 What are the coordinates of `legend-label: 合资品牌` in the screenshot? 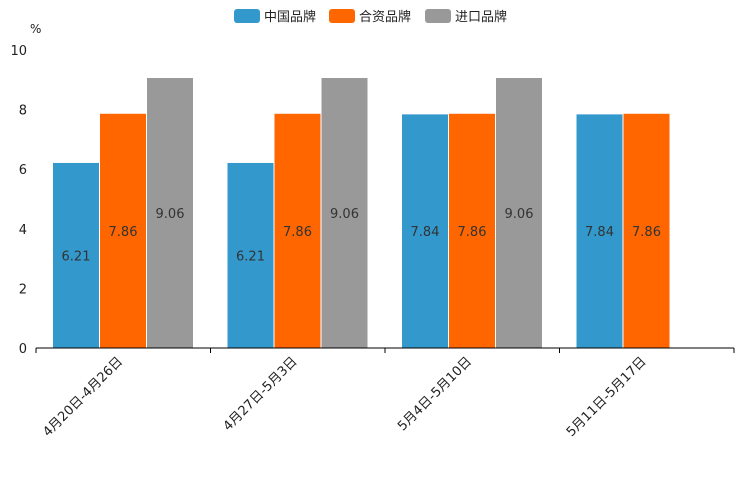 It's located at (385, 17).